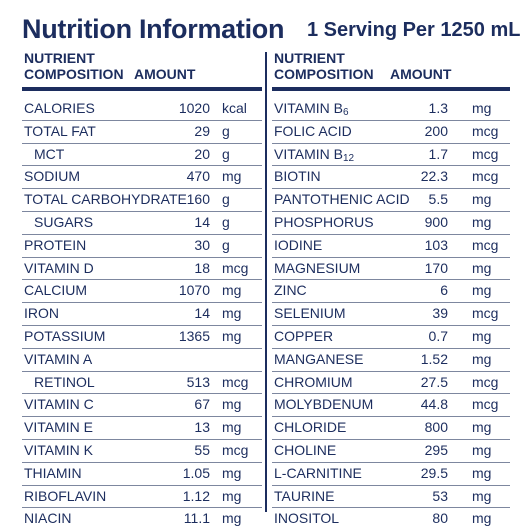 The width and height of the screenshot is (530, 530). What do you see at coordinates (194, 335) in the screenshot?
I see `nutrient-amount: 1365` at bounding box center [194, 335].